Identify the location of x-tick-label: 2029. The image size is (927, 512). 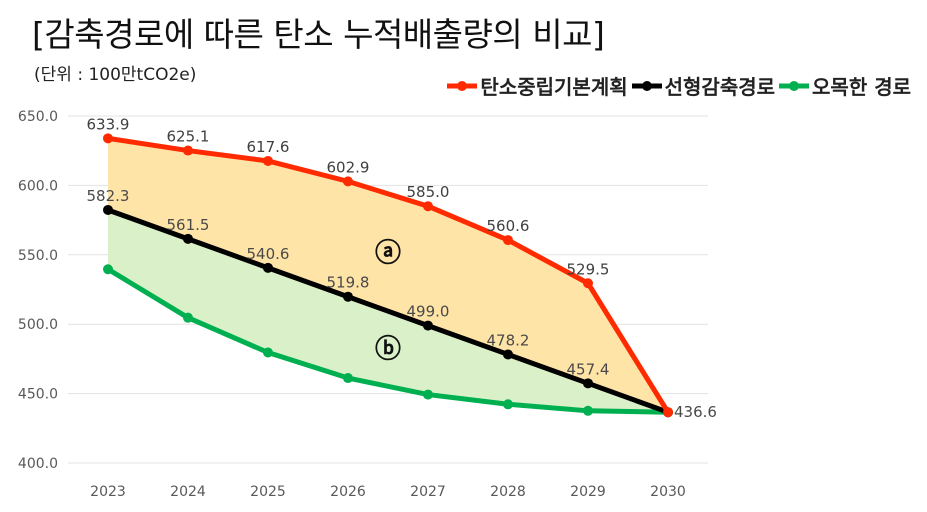
(588, 492).